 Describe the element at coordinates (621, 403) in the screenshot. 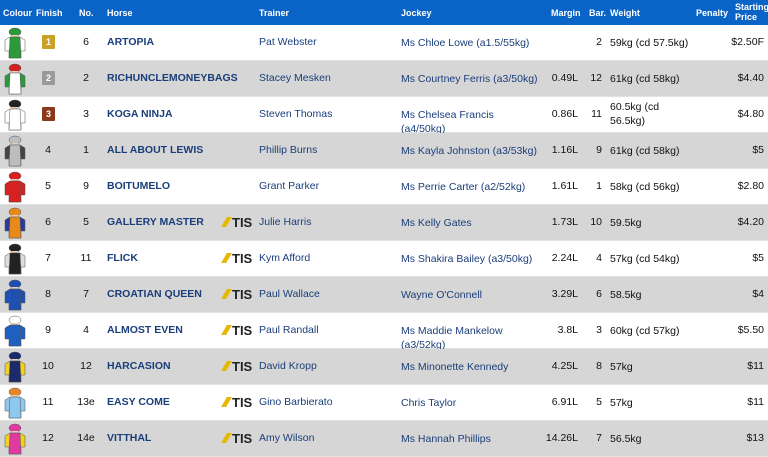

I see `weight-value: 57kg` at that location.